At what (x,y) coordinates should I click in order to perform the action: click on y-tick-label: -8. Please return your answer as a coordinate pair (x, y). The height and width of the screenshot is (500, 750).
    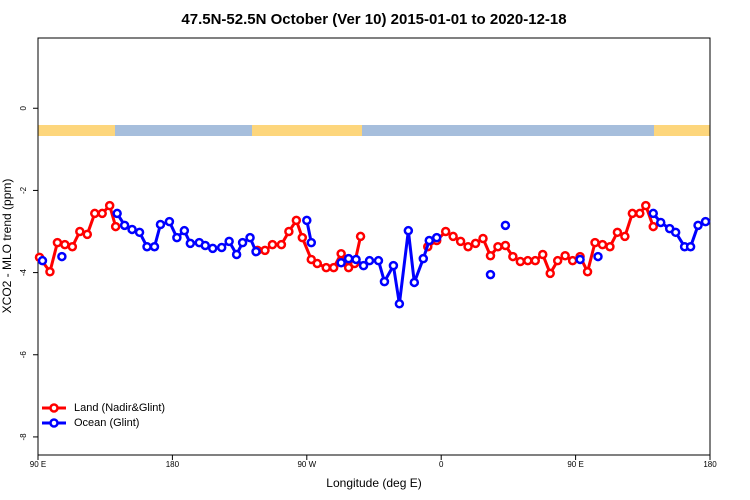
    Looking at the image, I should click on (23, 437).